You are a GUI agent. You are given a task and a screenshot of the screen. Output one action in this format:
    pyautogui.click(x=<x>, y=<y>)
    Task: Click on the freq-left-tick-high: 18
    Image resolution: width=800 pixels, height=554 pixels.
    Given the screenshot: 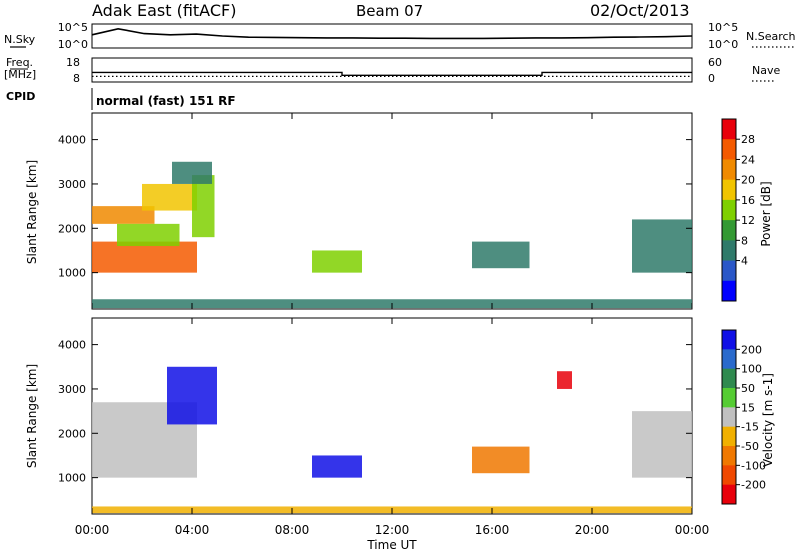 What is the action you would take?
    pyautogui.click(x=73, y=62)
    